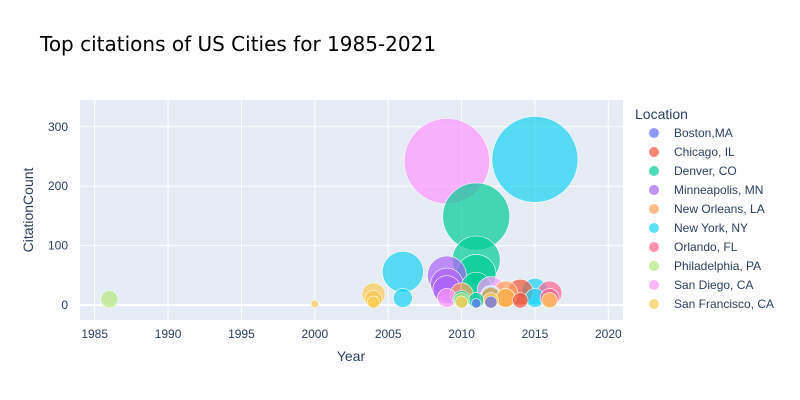 The image size is (800, 400). Describe the element at coordinates (711, 228) in the screenshot. I see `legend-label: New York, NY` at that location.